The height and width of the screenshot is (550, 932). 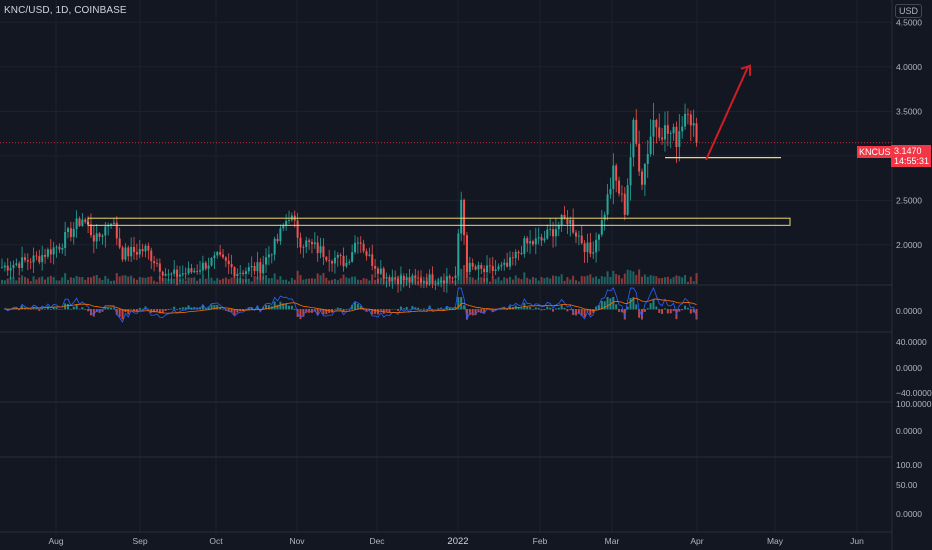 I want to click on time-axis-label: Jun, so click(x=857, y=541).